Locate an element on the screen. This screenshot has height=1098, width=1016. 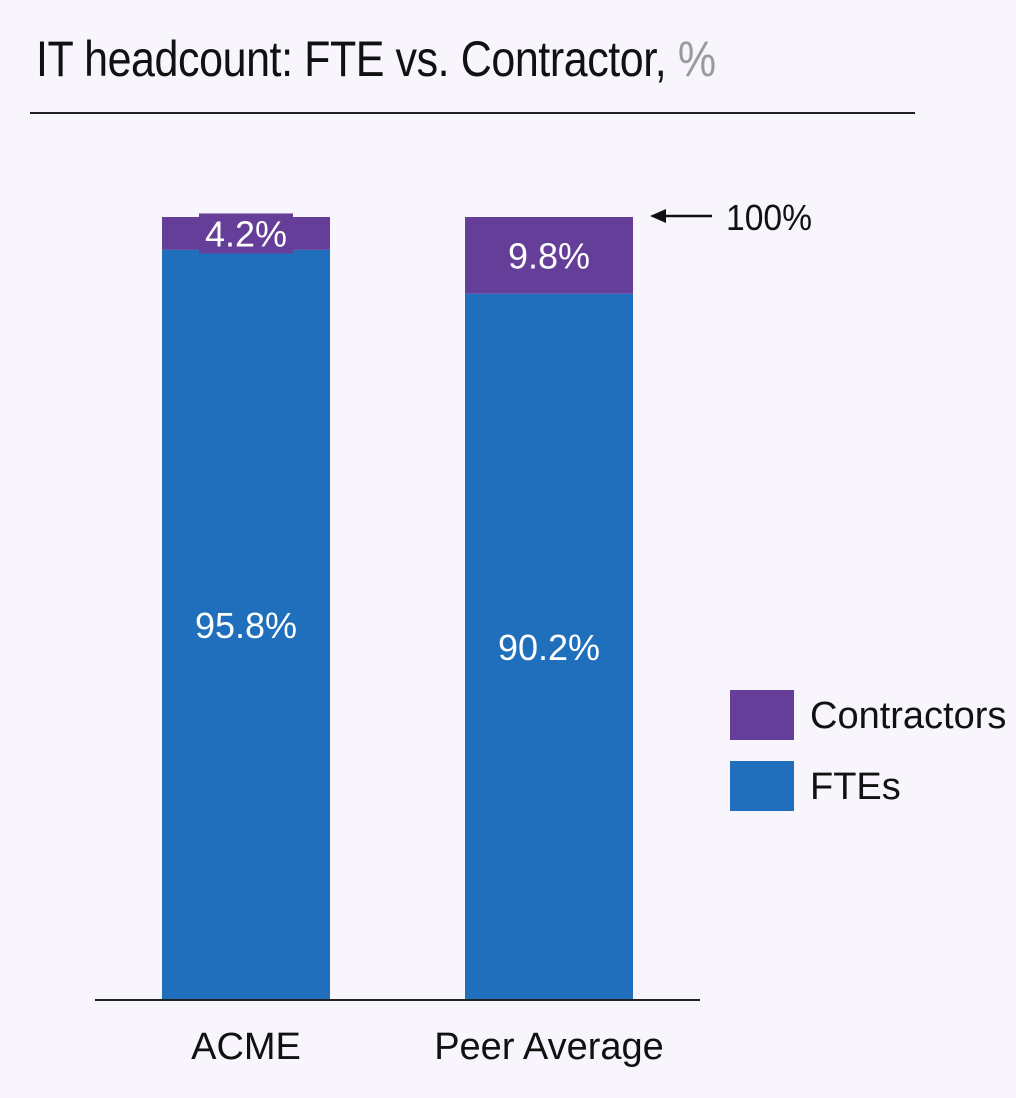
data-label-acme-ftes: 95.8% is located at coordinates (246, 625).